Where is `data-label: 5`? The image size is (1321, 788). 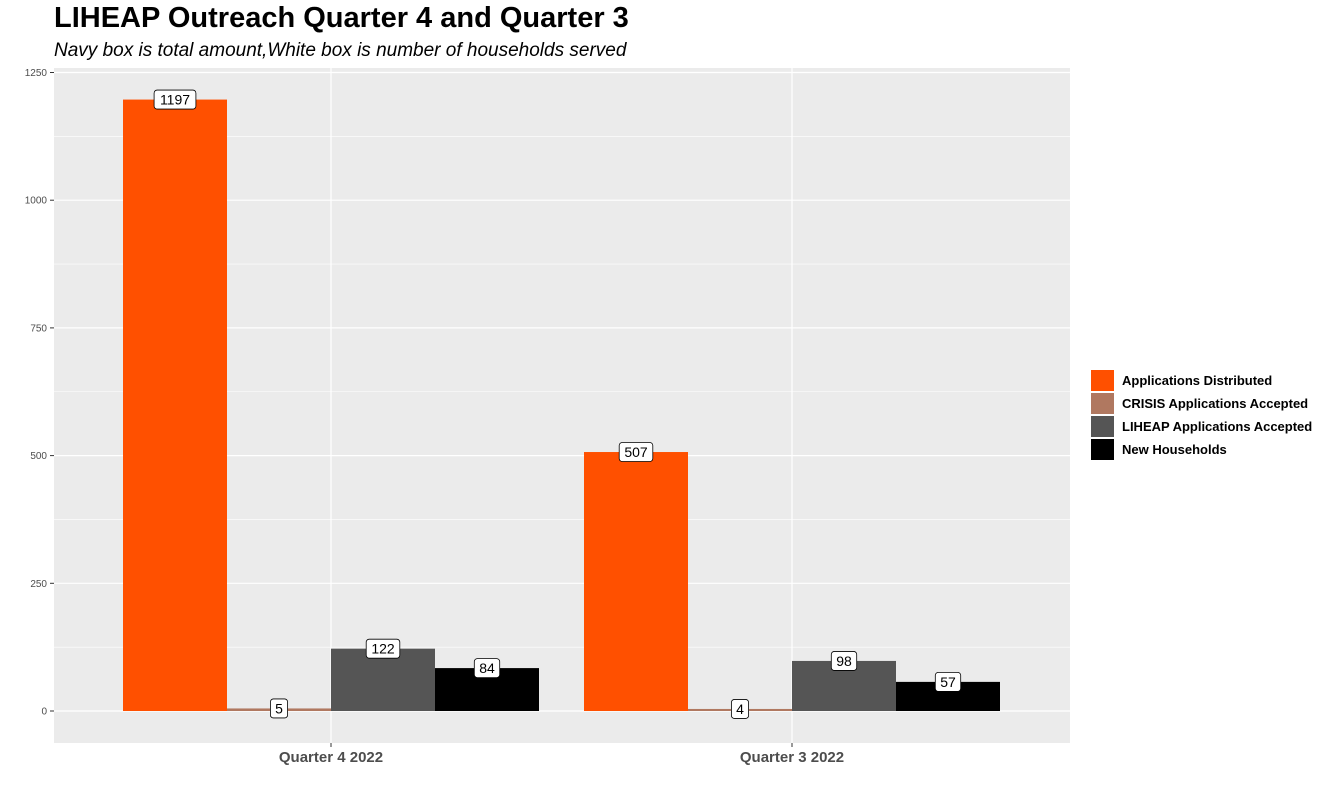
data-label: 5 is located at coordinates (279, 708).